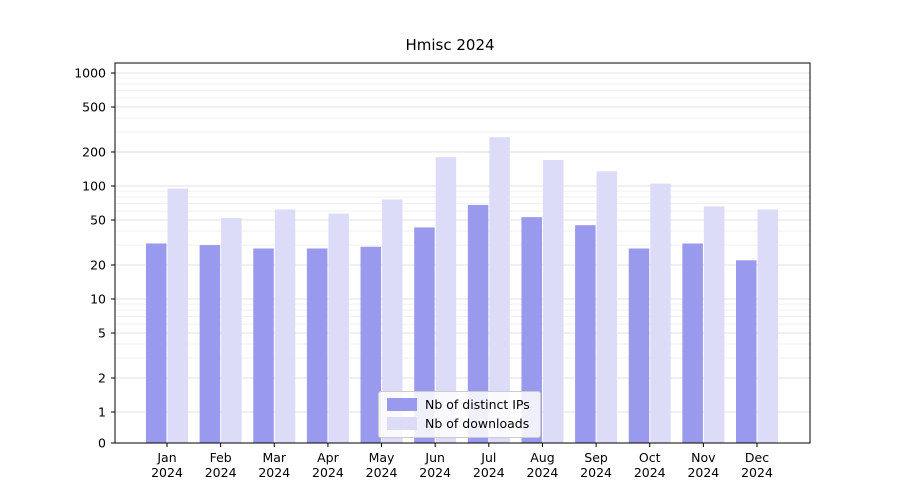 The width and height of the screenshot is (900, 500). Describe the element at coordinates (317, 345) in the screenshot. I see `bar-distinct-ips-apr` at that location.